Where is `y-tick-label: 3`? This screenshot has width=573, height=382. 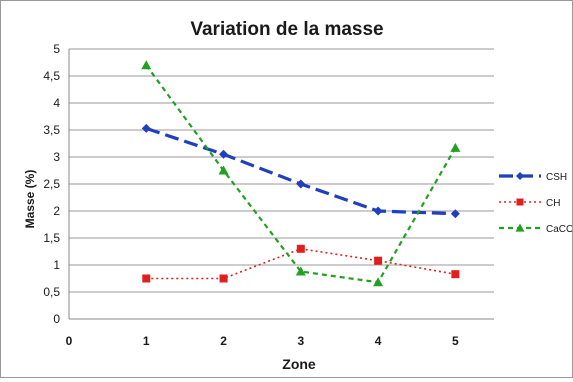
y-tick-label: 3 is located at coordinates (56, 157).